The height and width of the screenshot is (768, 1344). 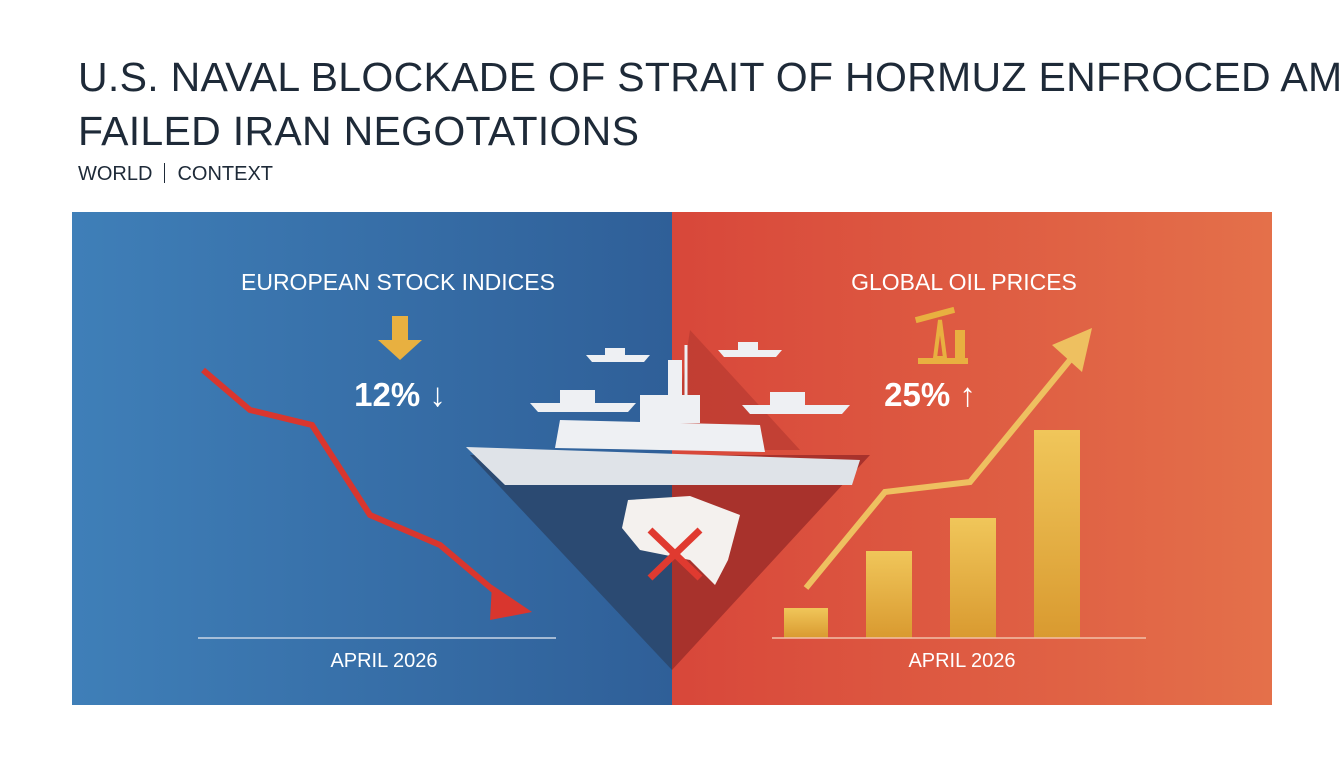 What do you see at coordinates (398, 282) in the screenshot?
I see `left-heading: EUROPEAN STOCK INDICES` at bounding box center [398, 282].